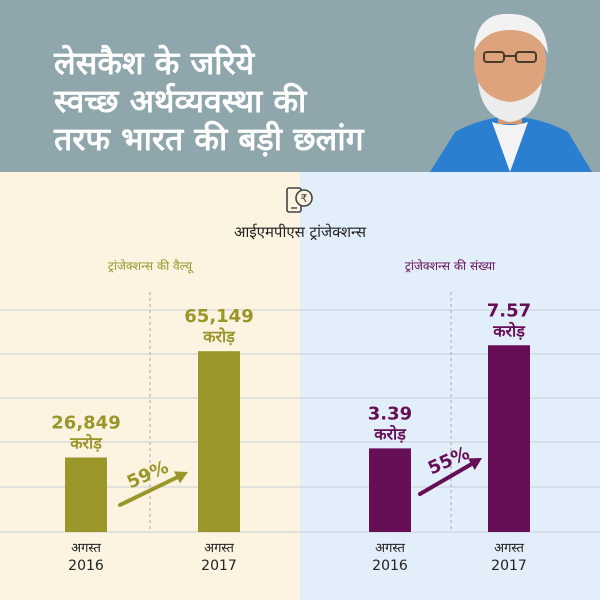 The width and height of the screenshot is (600, 600). Describe the element at coordinates (509, 548) in the screenshot. I see `count-tick-month-1: अगस्त` at that location.